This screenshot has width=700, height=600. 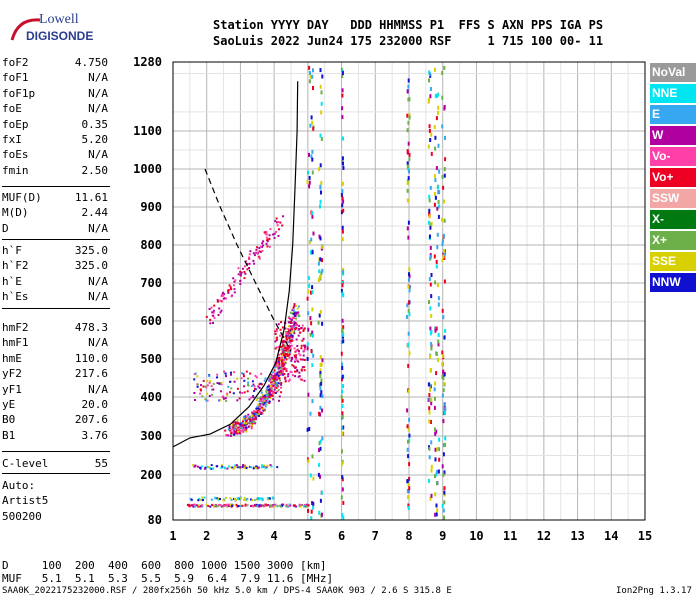 I want to click on legend-item-nne: NNE, so click(x=673, y=93).